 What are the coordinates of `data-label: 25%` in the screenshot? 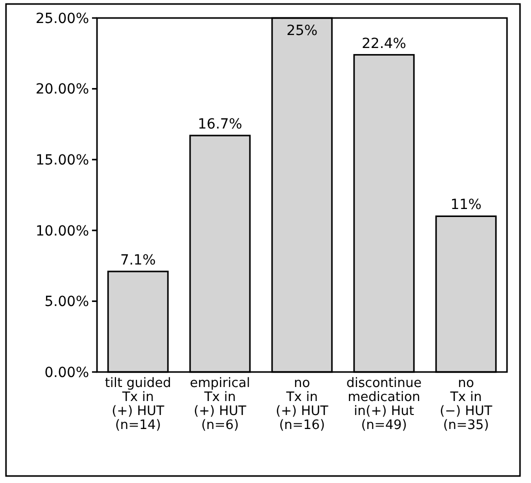 It's located at (302, 31).